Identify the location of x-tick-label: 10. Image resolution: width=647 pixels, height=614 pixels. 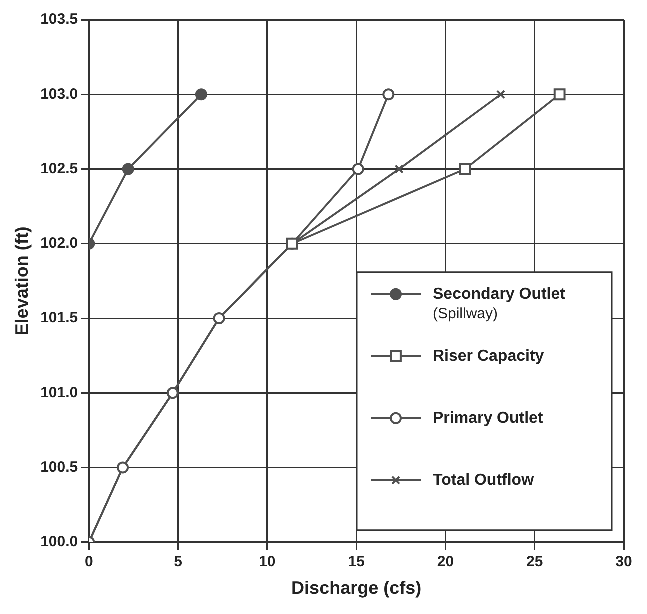
(267, 562).